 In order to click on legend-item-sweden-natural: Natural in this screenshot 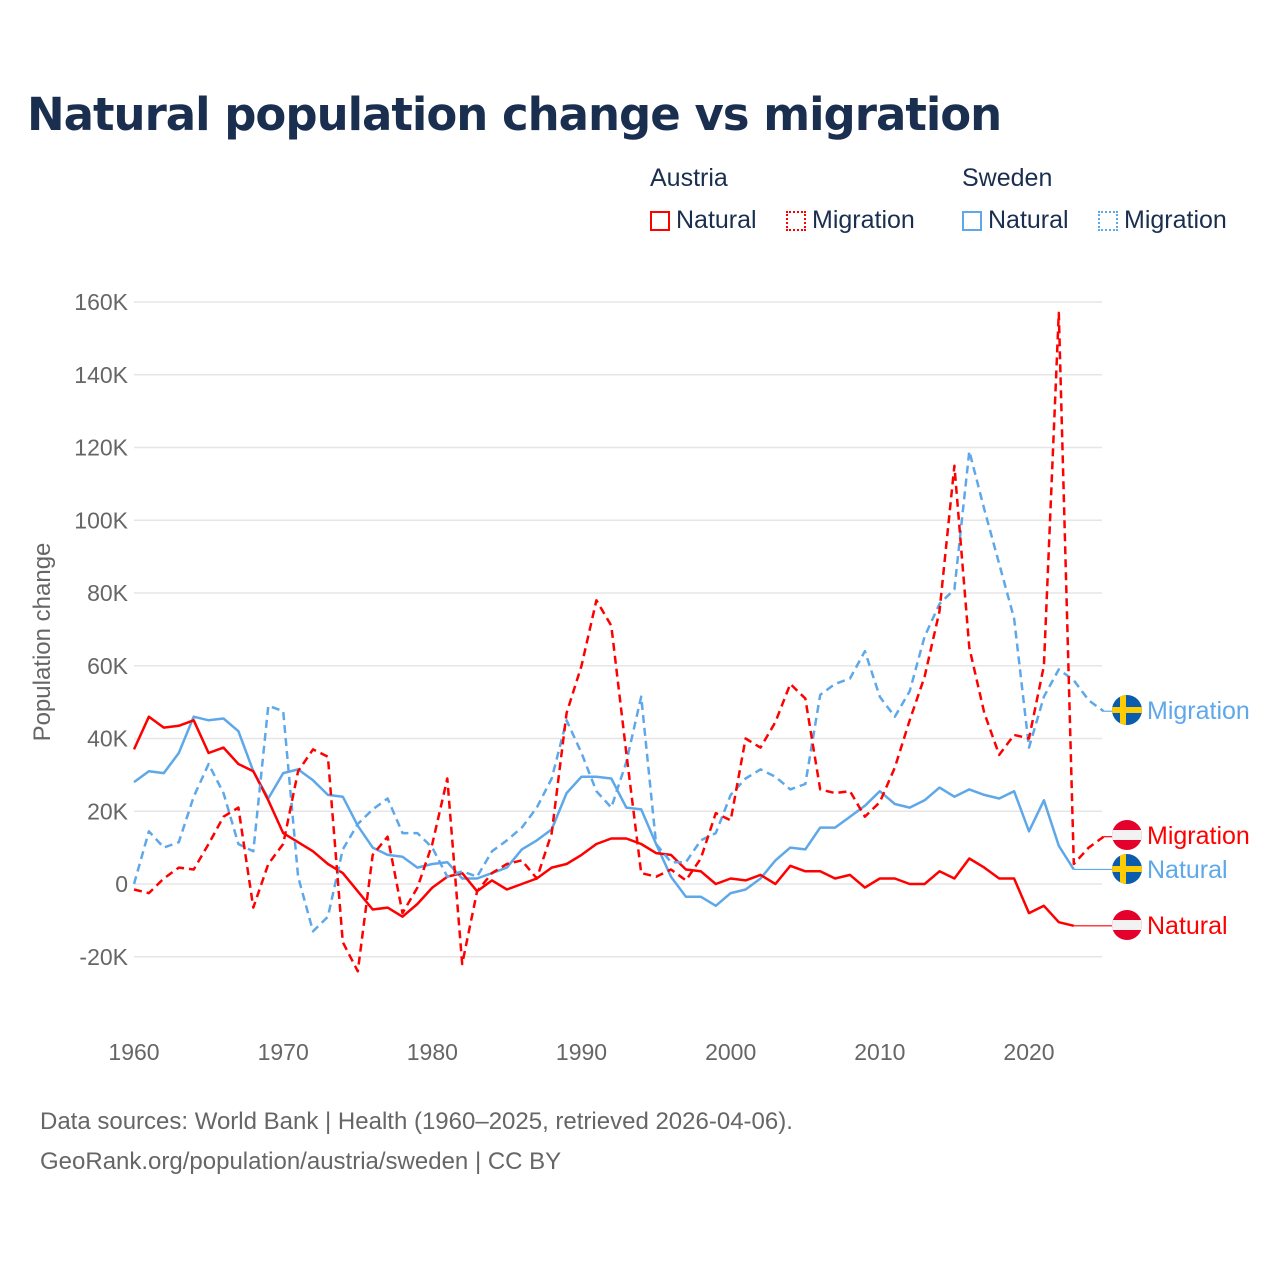, I will do `click(1015, 220)`.